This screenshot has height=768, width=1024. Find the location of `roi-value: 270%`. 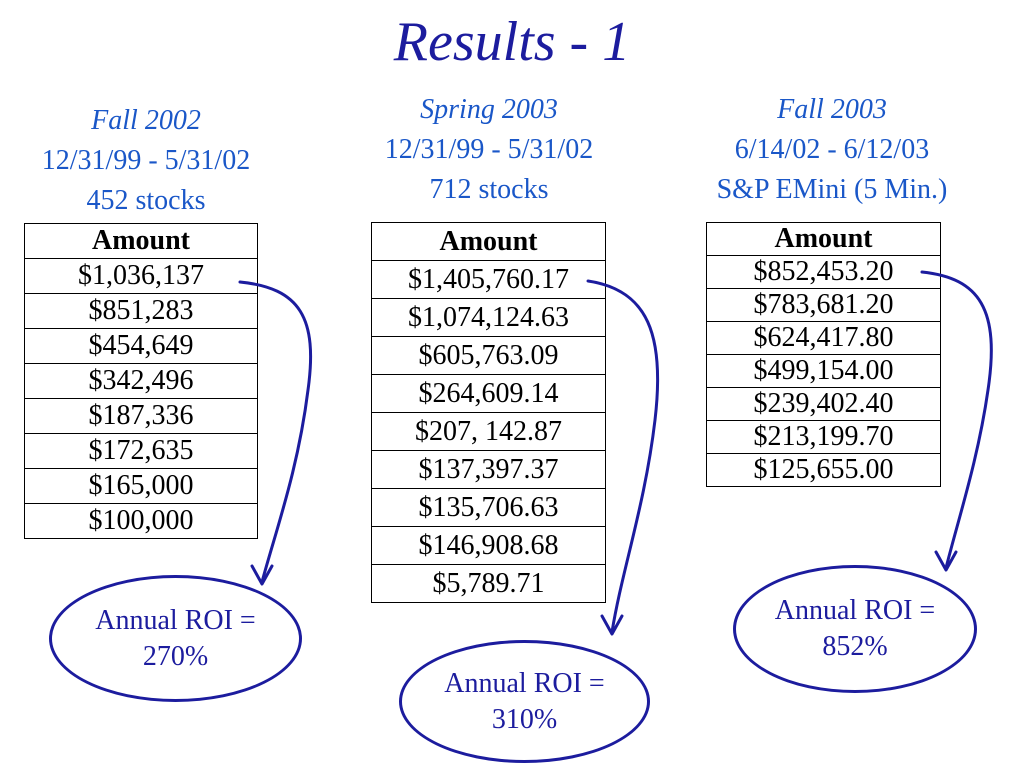

roi-value: 270% is located at coordinates (175, 656).